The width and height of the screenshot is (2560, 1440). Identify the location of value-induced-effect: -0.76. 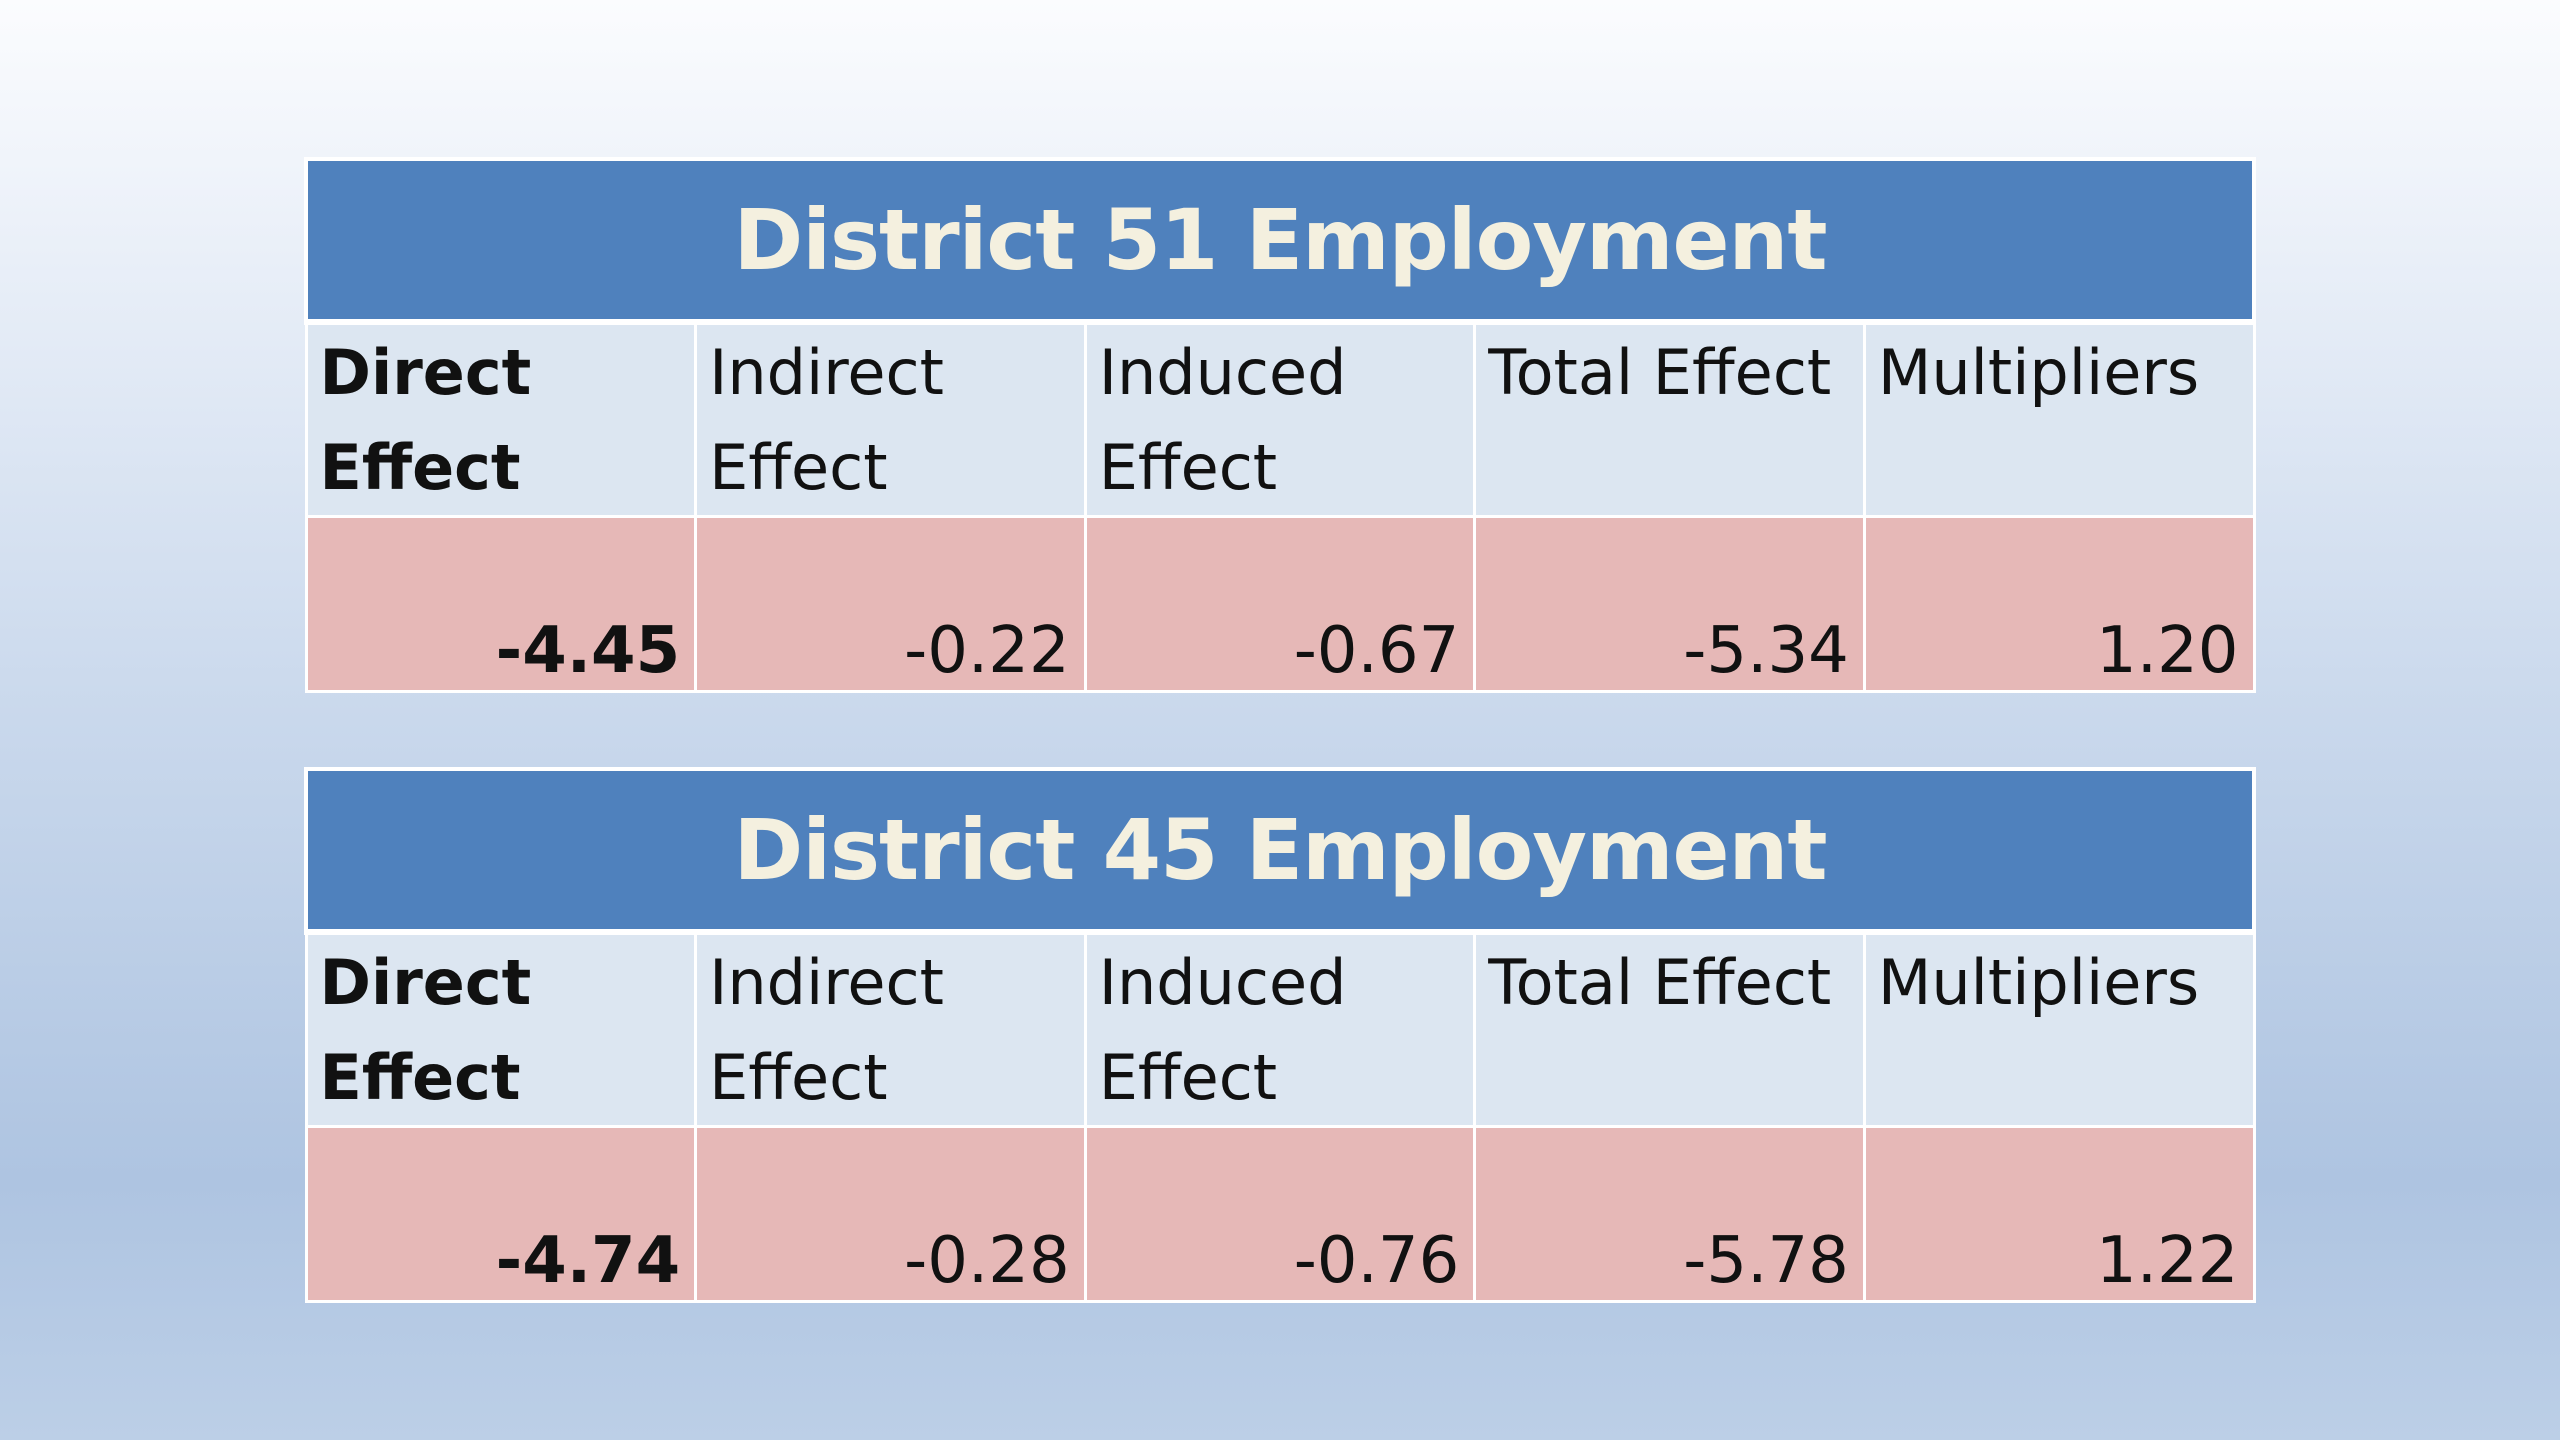
(1280, 1214).